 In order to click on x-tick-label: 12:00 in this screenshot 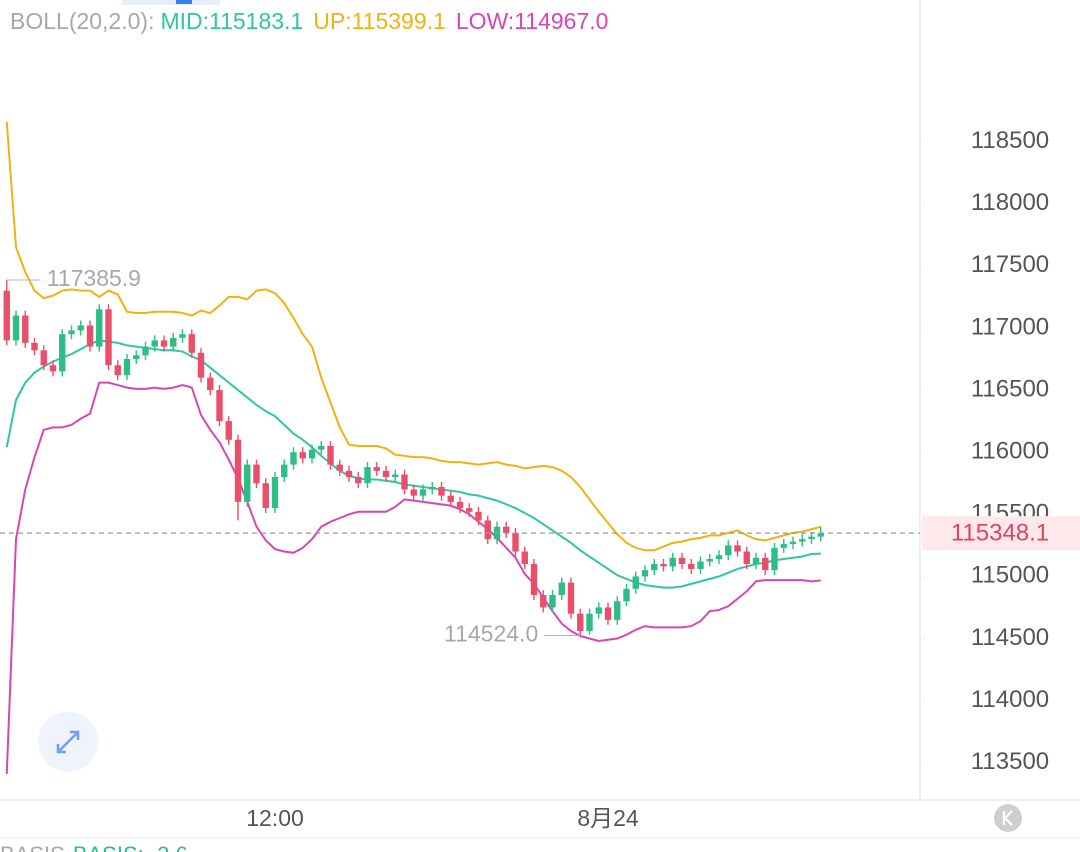, I will do `click(275, 818)`.